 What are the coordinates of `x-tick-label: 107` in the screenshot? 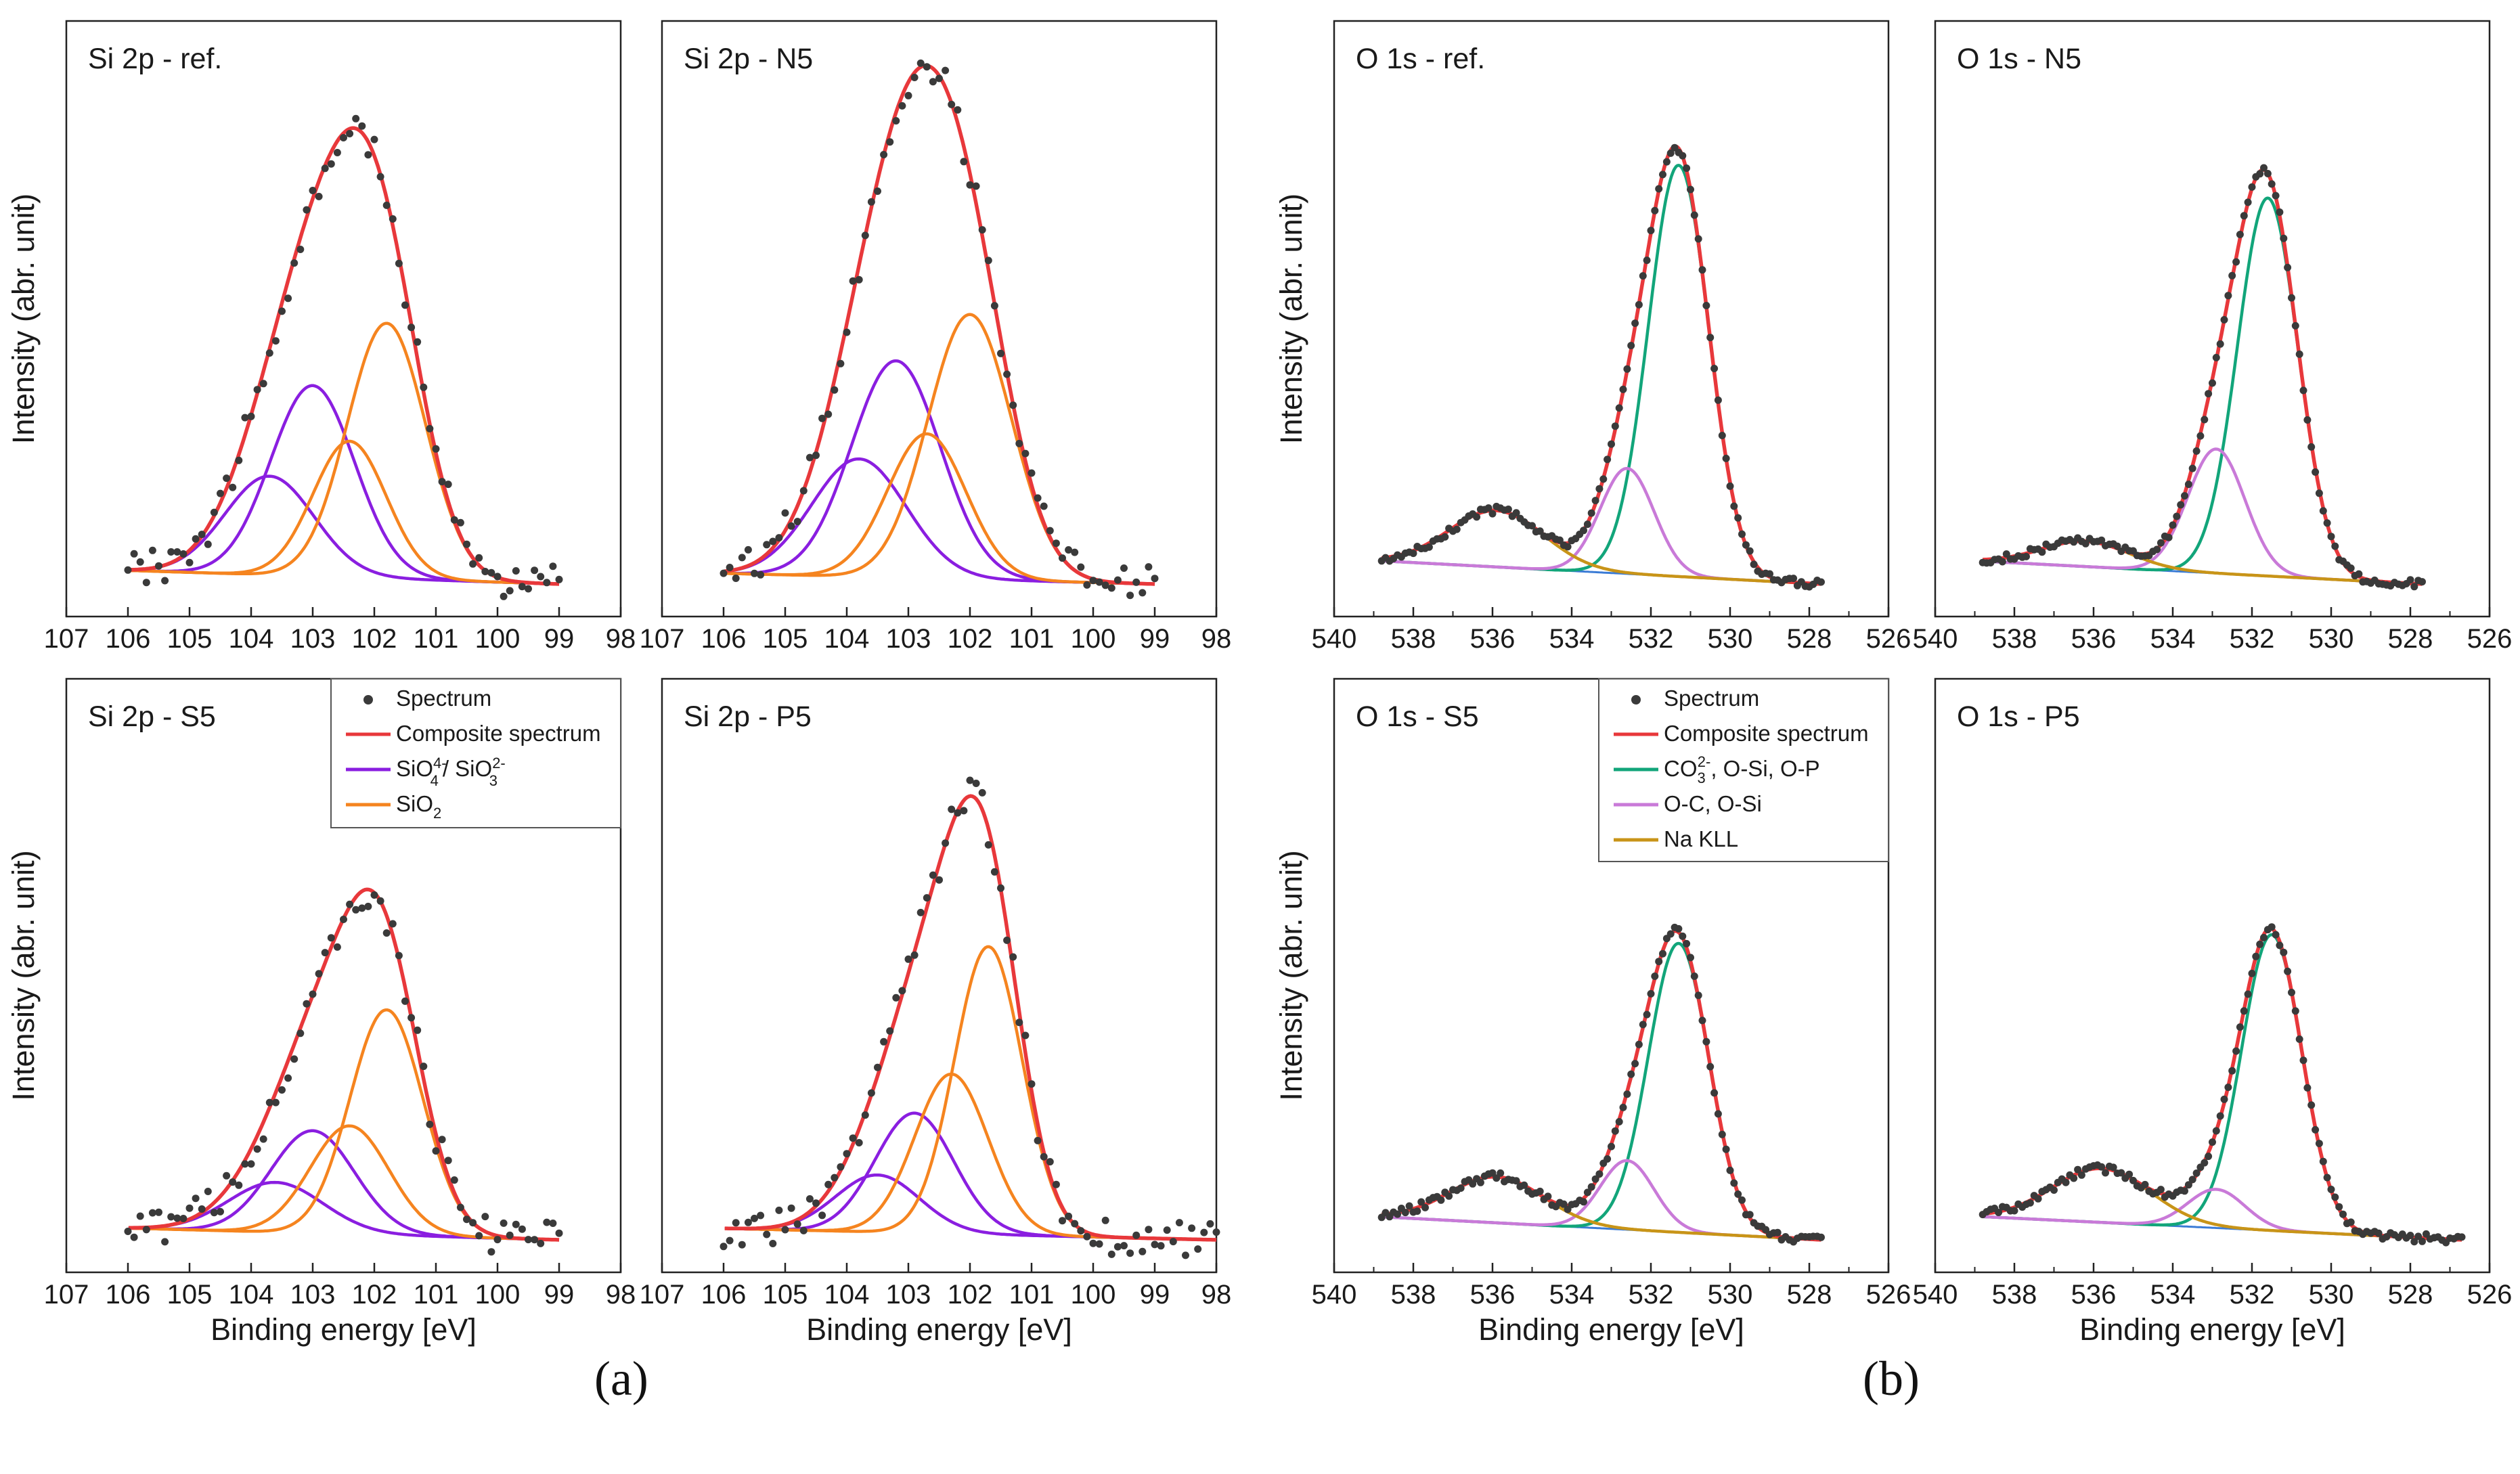 It's located at (66, 639).